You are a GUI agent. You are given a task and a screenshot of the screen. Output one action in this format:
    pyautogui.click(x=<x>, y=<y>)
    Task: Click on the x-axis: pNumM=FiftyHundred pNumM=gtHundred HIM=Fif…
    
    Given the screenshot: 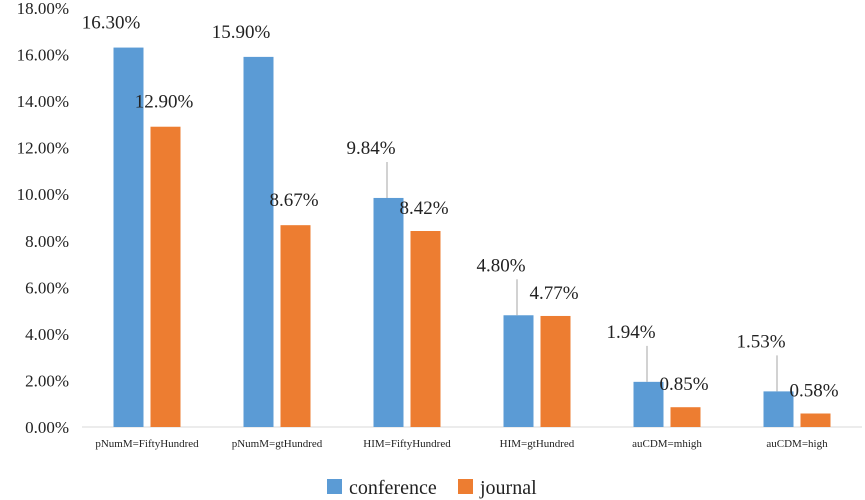 What is the action you would take?
    pyautogui.click(x=472, y=438)
    